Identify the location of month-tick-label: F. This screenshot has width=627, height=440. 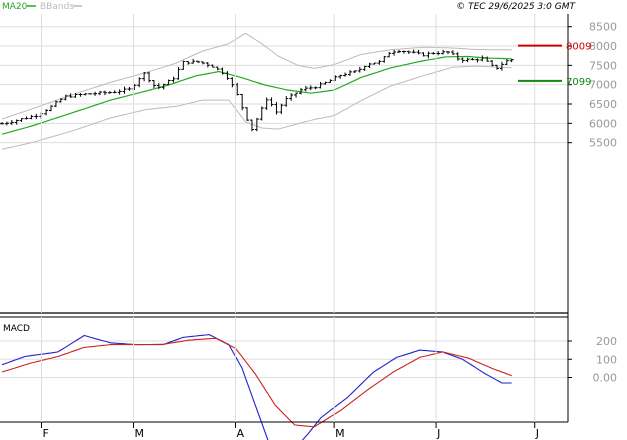
(45, 433).